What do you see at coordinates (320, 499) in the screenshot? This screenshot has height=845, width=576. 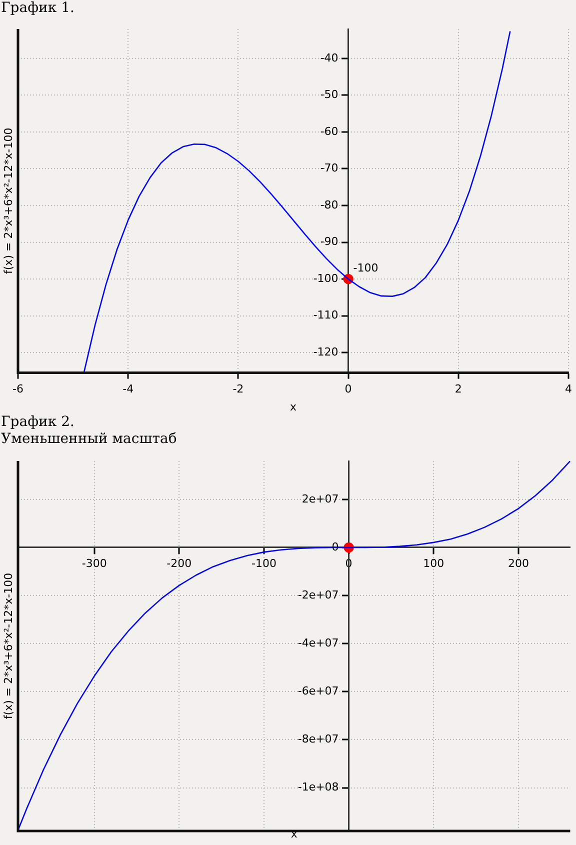 I see `y-tick-label: 2e+07` at bounding box center [320, 499].